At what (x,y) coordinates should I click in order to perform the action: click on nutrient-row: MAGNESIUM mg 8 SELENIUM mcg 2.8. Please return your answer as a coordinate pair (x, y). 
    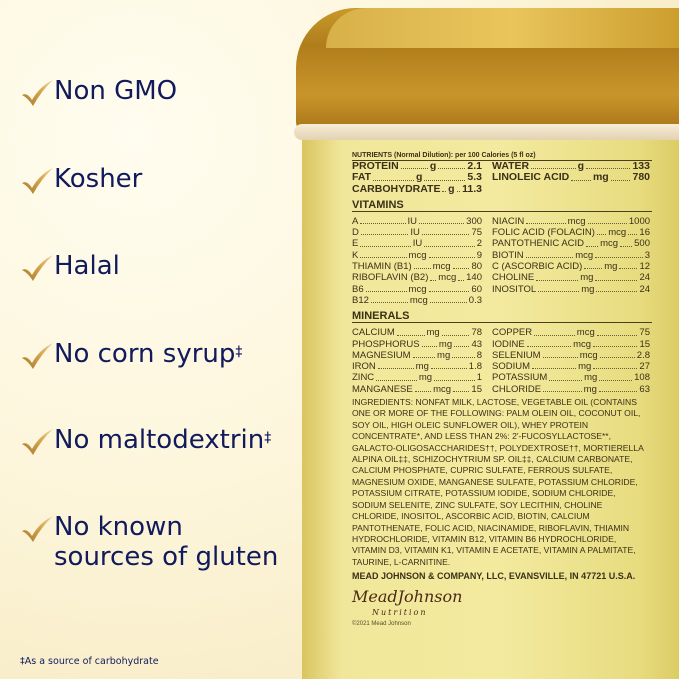
    Looking at the image, I should click on (501, 355).